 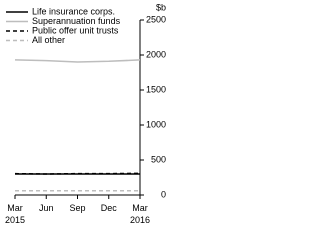 What do you see at coordinates (156, 89) in the screenshot?
I see `y-tick-label: 1500` at bounding box center [156, 89].